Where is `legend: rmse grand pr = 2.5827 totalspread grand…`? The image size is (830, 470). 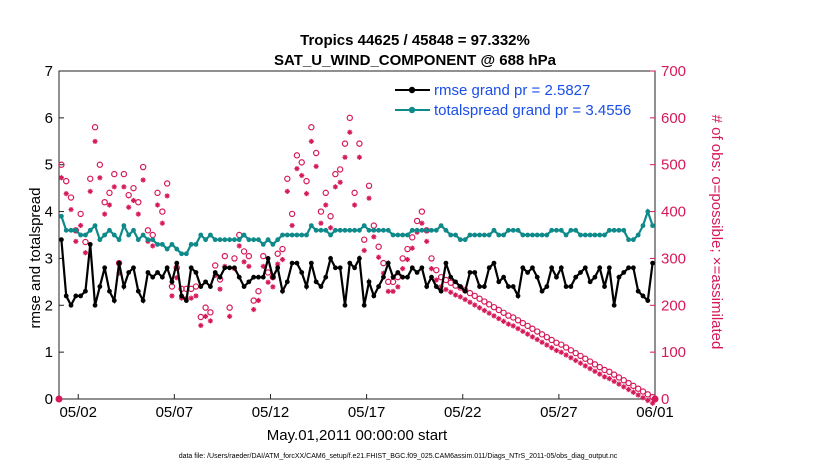 legend: rmse grand pr = 2.5827 totalspread grand… is located at coordinates (513, 100).